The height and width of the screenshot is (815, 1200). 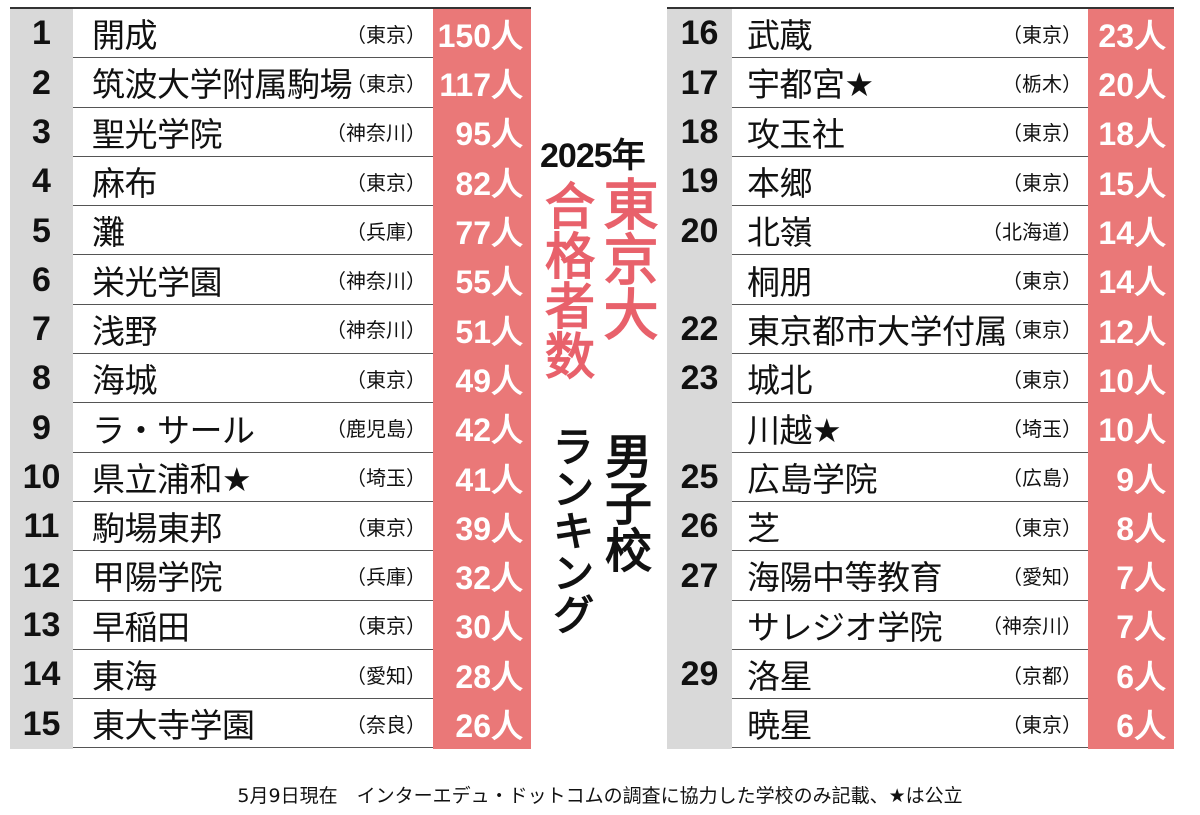 I want to click on ranking-row: 19 本郷 （東京） 15人, so click(x=920, y=181).